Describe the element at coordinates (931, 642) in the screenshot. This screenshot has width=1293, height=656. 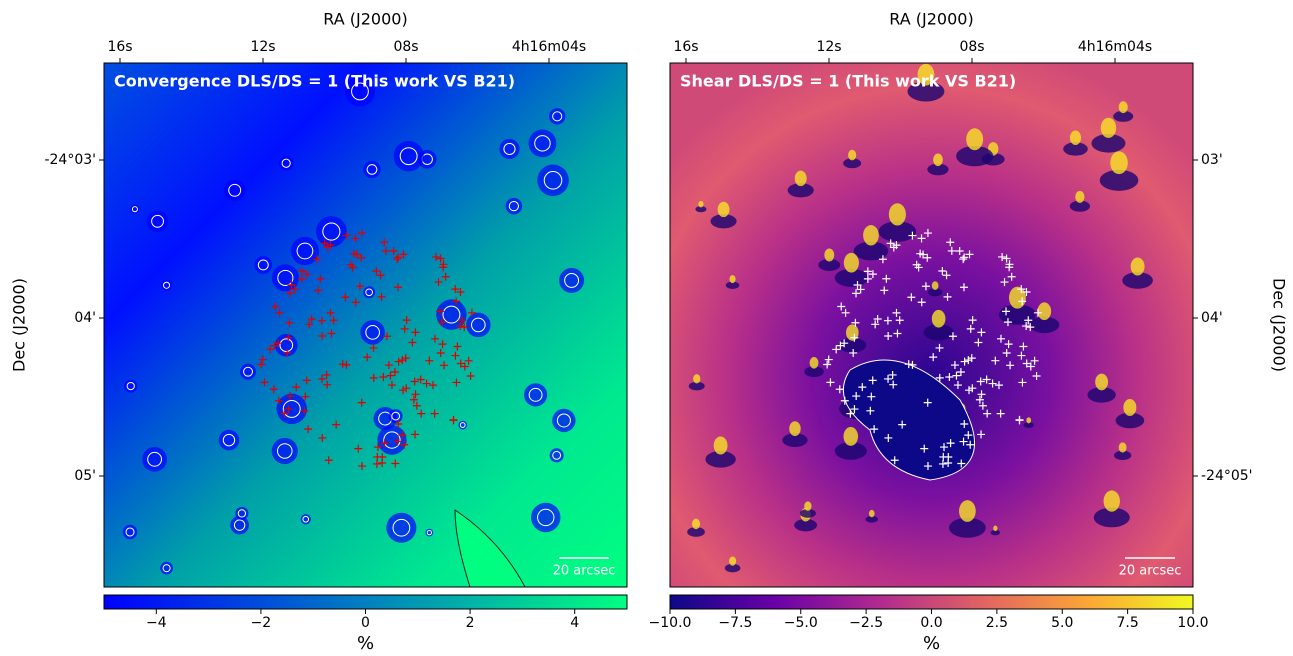
I see `colorbar-label: %` at that location.